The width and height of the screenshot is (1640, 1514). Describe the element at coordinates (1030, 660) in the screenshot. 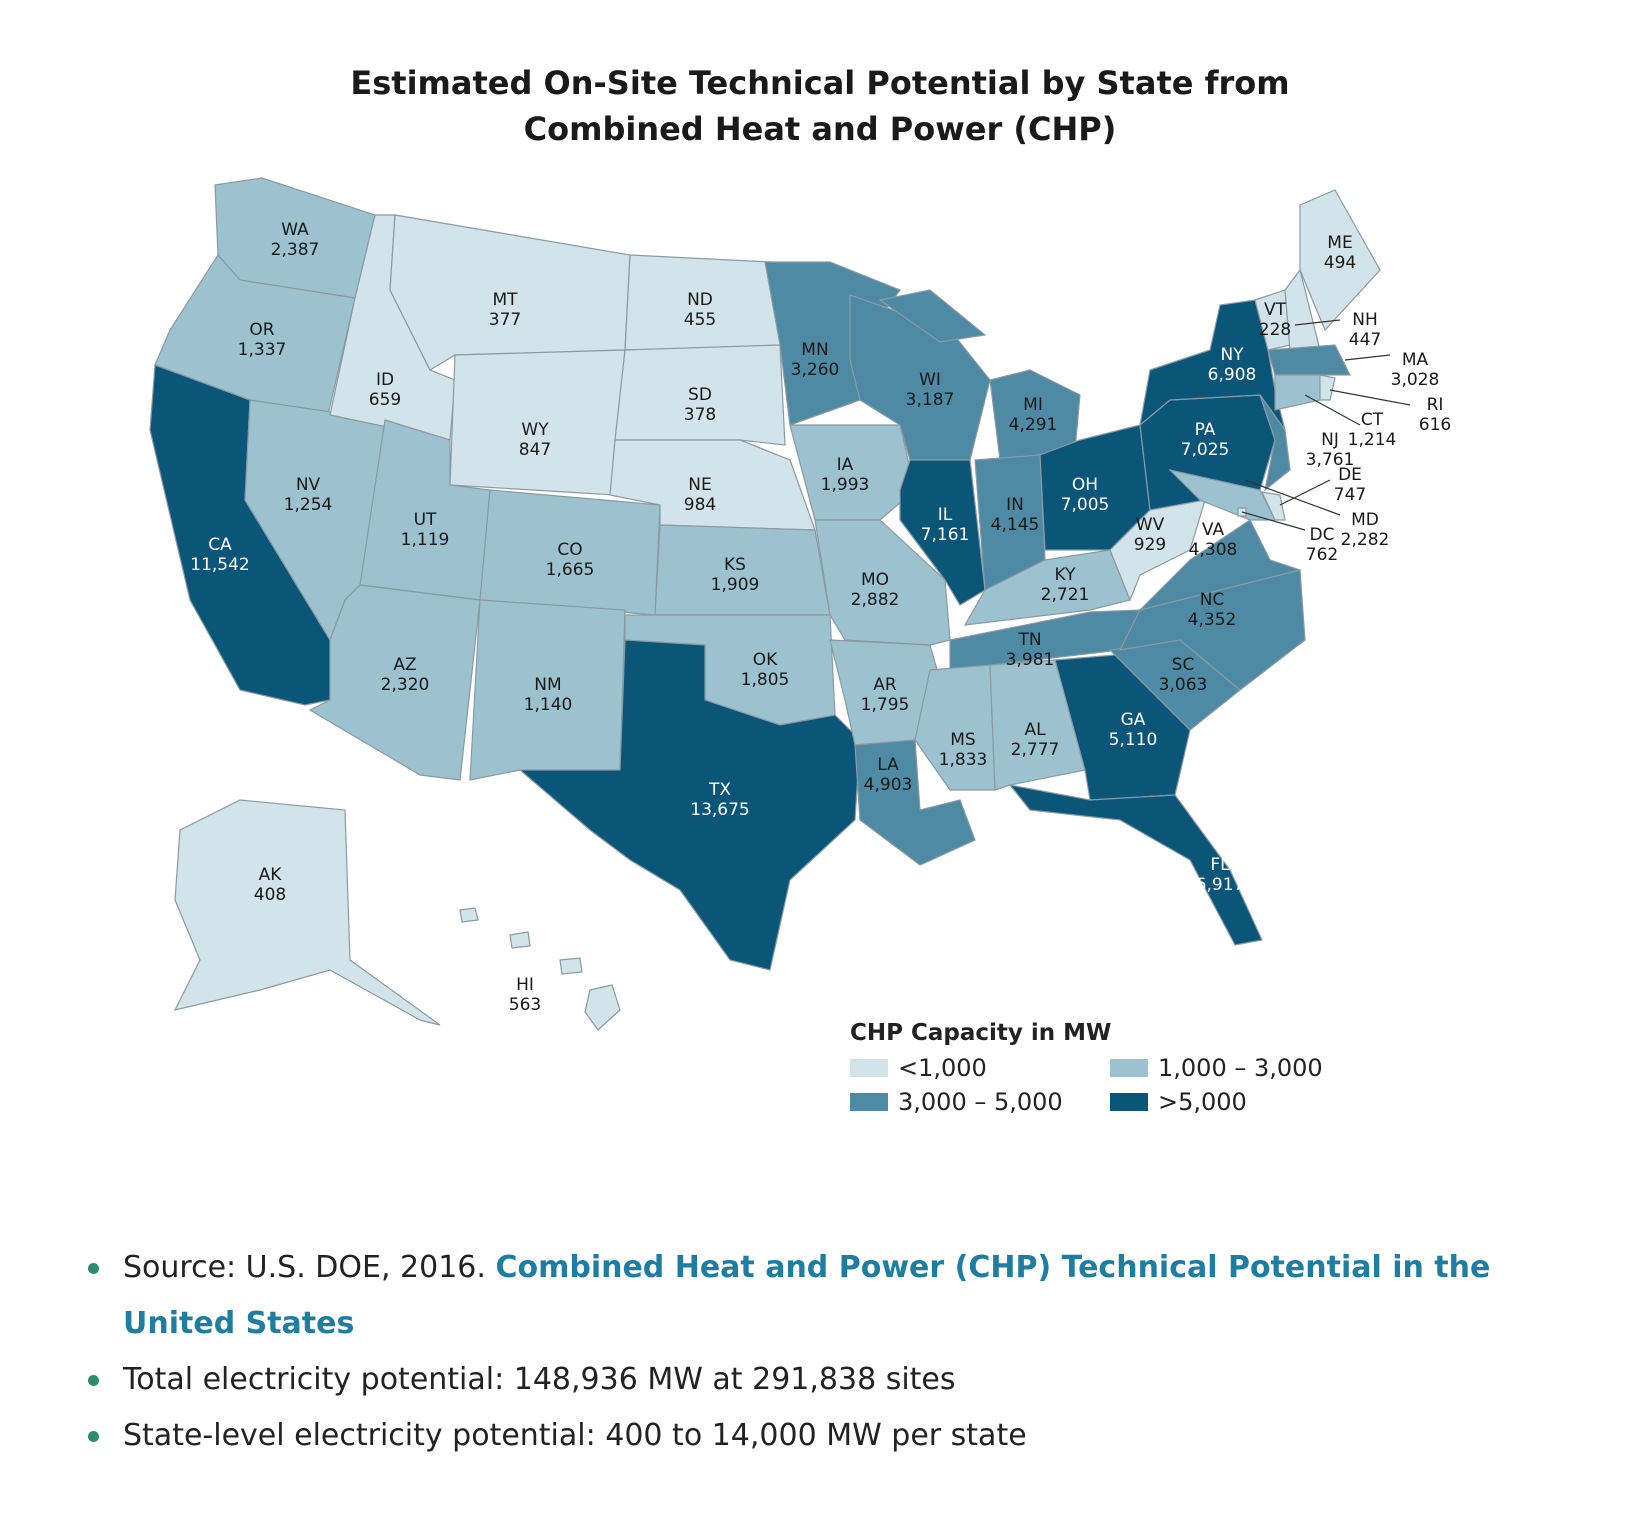

I see `state-value: 3,981` at that location.